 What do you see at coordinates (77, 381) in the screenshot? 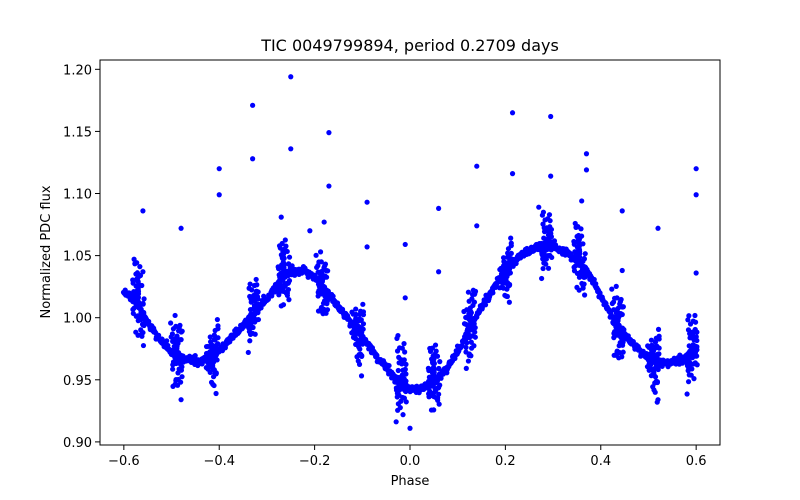
I see `y-tick-label: 0.95` at bounding box center [77, 381].